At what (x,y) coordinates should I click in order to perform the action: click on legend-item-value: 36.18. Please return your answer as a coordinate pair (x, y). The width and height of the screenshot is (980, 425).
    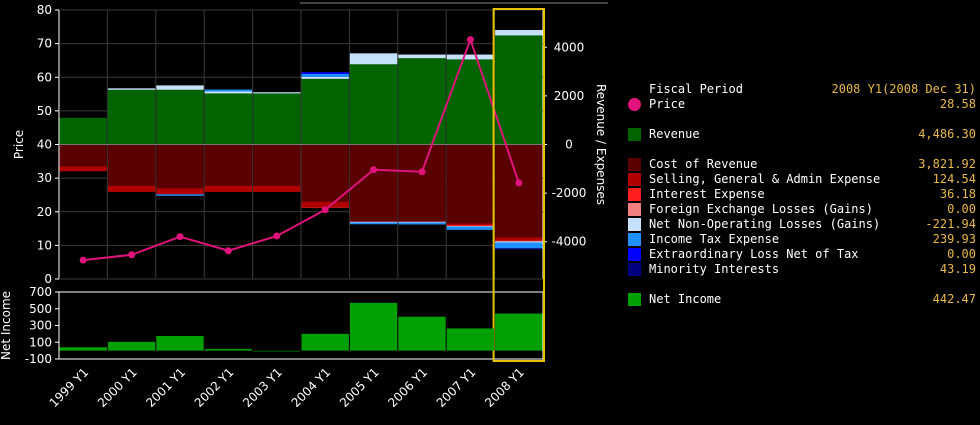
    Looking at the image, I should click on (957, 194).